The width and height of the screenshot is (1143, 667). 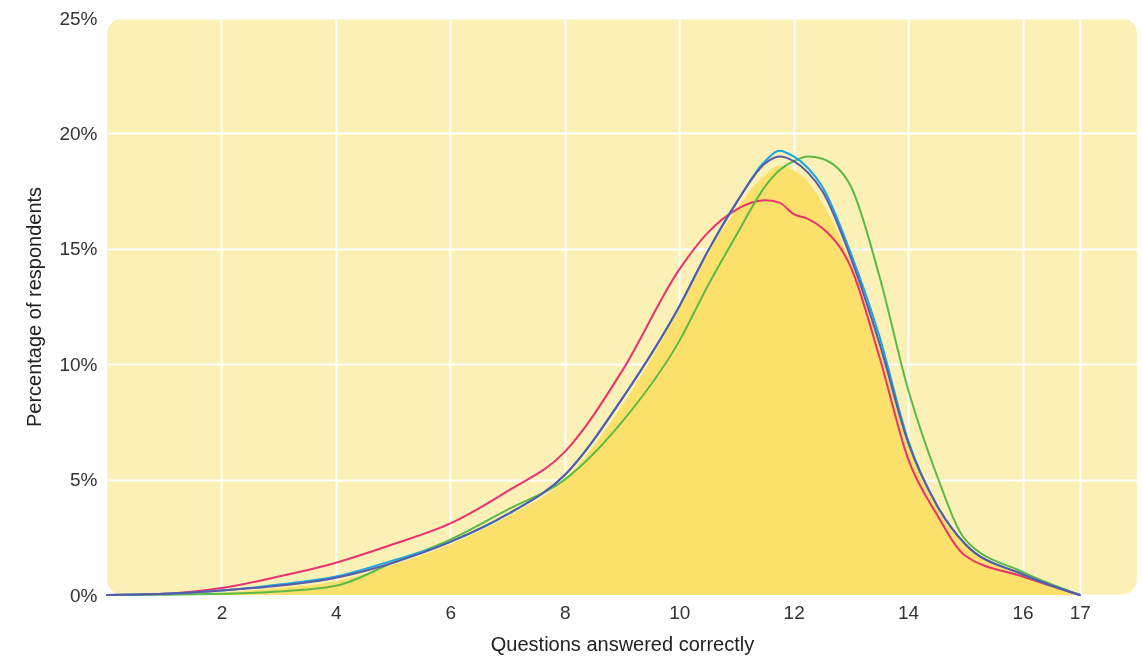 I want to click on x-tick-label: 14, so click(x=909, y=612).